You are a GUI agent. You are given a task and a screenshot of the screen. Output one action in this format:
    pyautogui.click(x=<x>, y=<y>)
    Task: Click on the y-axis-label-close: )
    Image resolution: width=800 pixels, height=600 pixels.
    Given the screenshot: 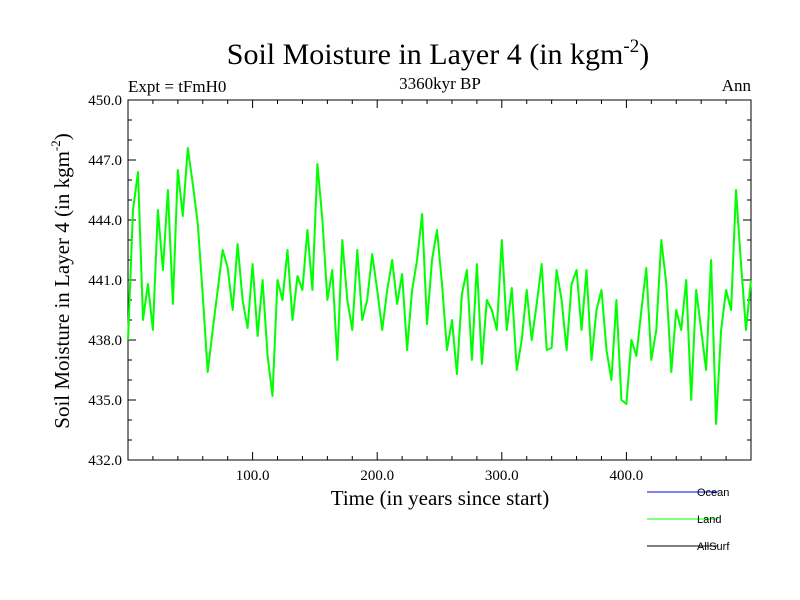 What is the action you would take?
    pyautogui.click(x=62, y=136)
    